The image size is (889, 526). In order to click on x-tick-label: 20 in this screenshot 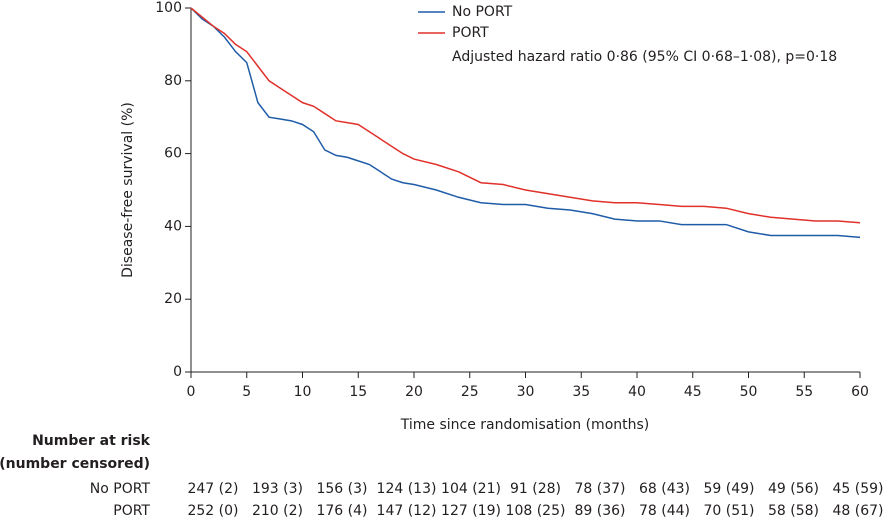, I will do `click(414, 392)`.